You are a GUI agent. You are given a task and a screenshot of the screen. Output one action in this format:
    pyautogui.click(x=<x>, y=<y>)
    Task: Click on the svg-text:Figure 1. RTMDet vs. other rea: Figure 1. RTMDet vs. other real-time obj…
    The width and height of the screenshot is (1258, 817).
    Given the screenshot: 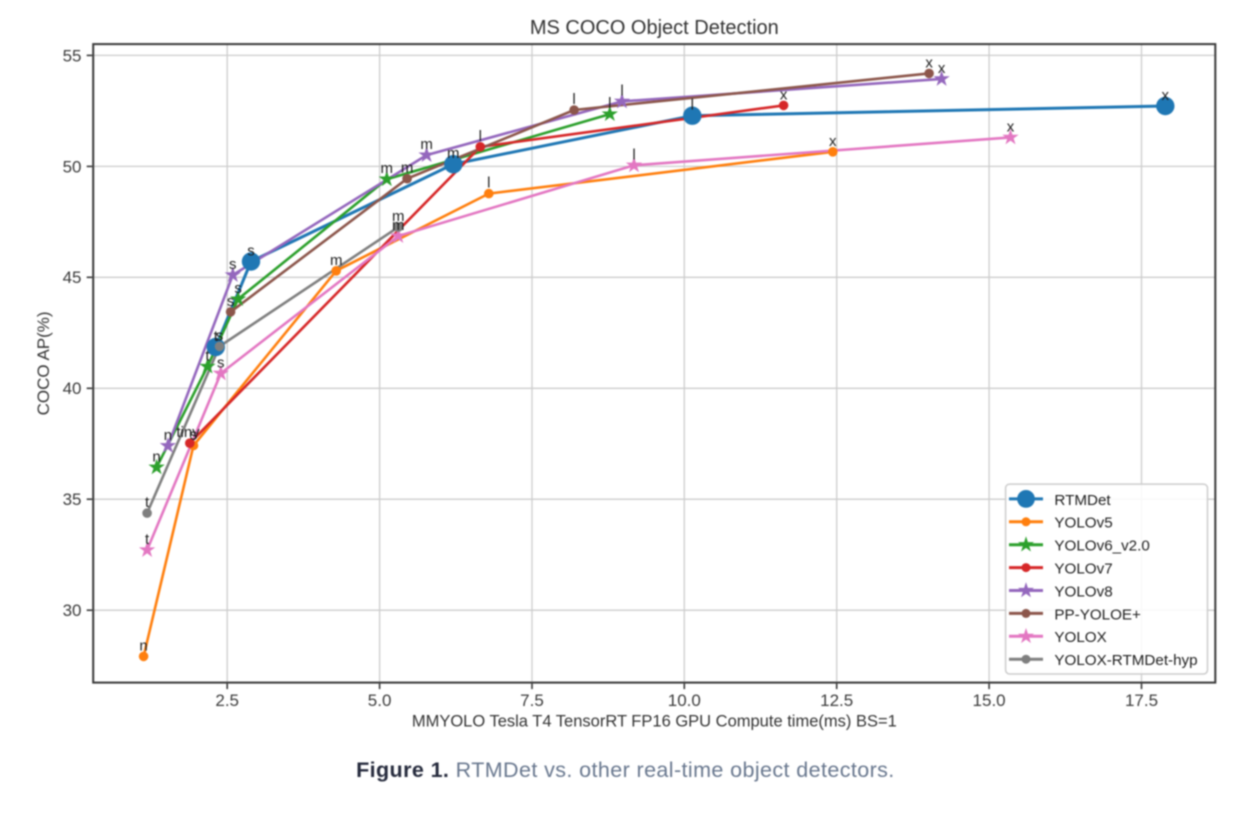 What is the action you would take?
    pyautogui.click(x=625, y=770)
    